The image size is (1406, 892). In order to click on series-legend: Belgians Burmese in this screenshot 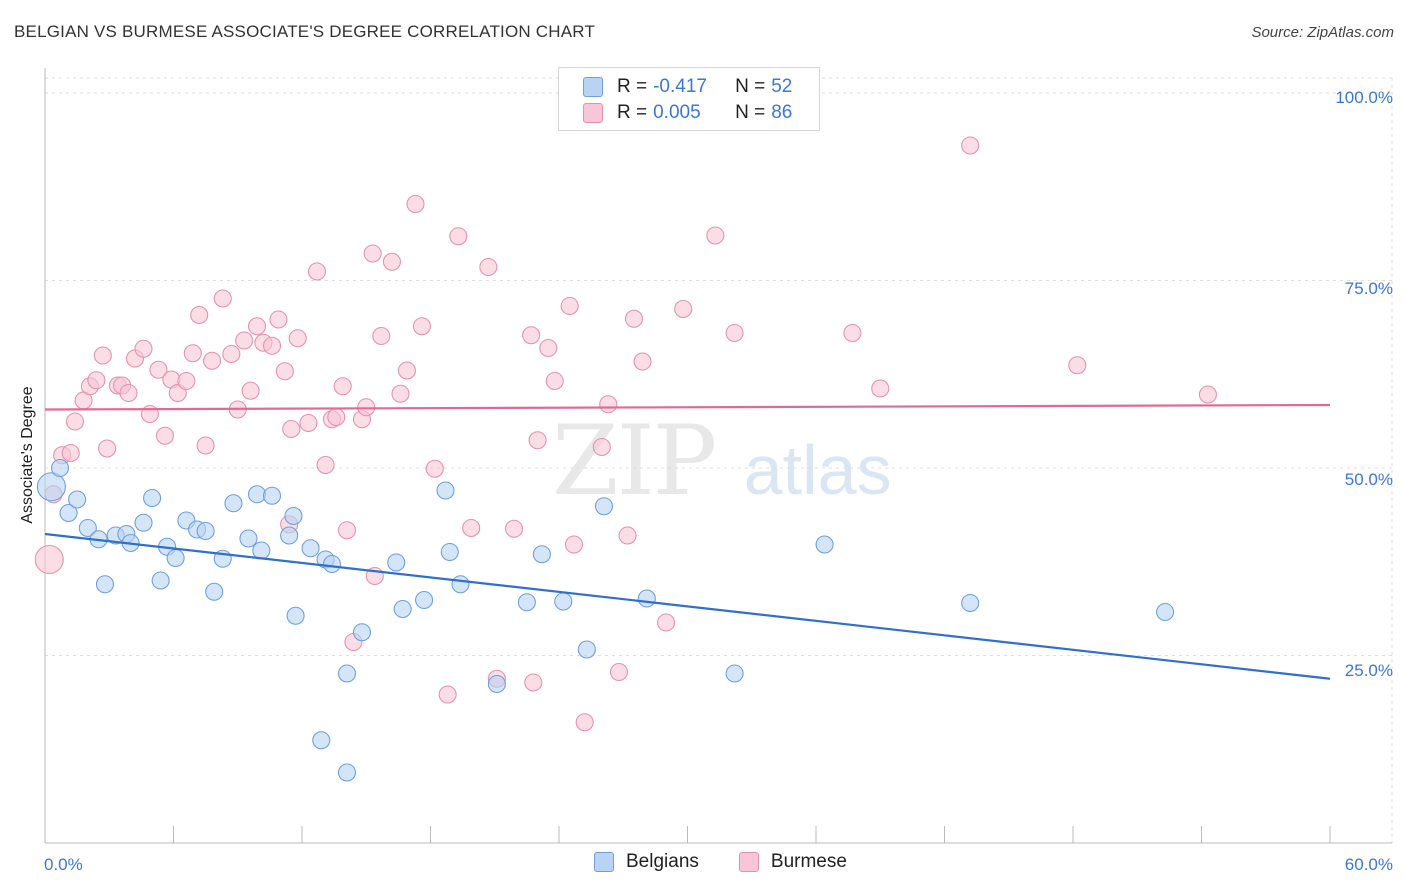, I will do `click(740, 862)`.